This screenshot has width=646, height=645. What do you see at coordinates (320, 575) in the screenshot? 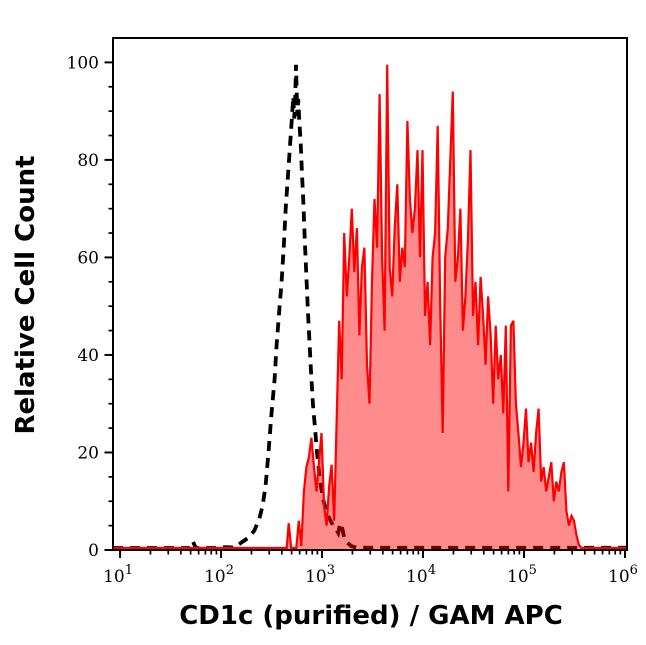
I see `x-axis-tick-label: 10³` at bounding box center [320, 575].